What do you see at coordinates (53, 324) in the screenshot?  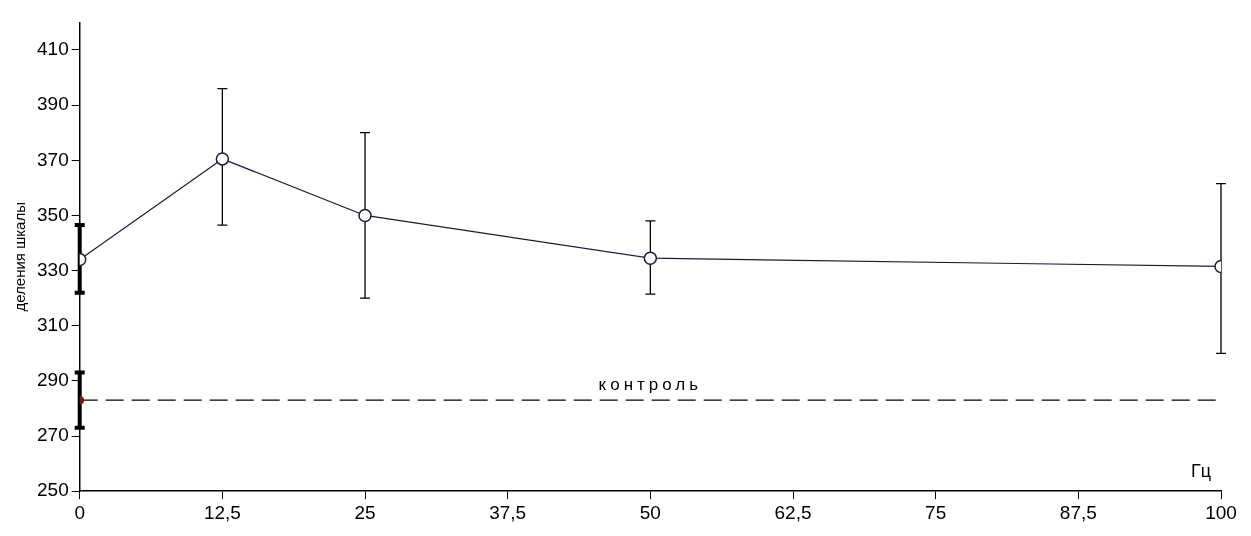 I see `y-tick-label: 310` at bounding box center [53, 324].